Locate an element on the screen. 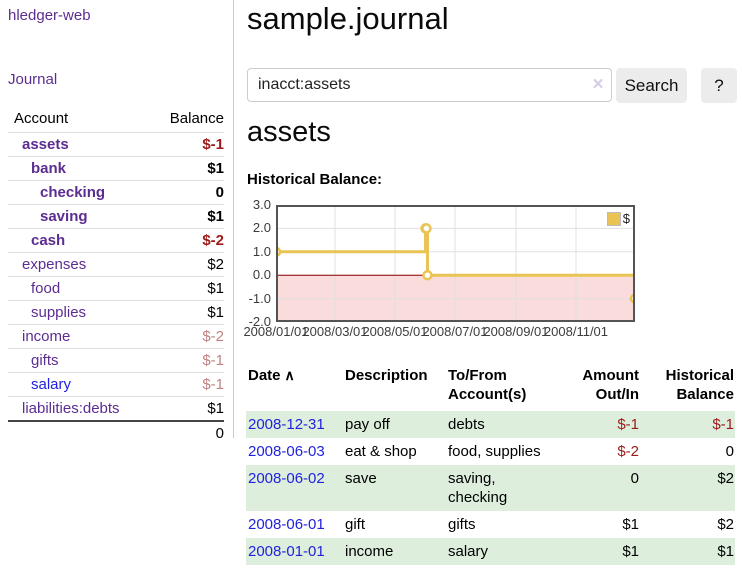  clear-search-icon: × is located at coordinates (598, 84).